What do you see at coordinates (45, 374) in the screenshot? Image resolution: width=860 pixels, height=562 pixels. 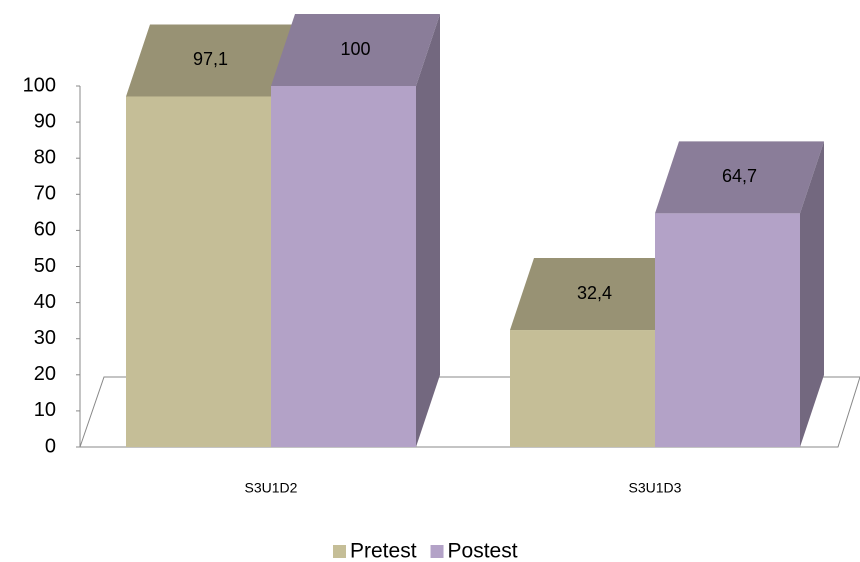 I see `y-tick-label: 20` at bounding box center [45, 374].